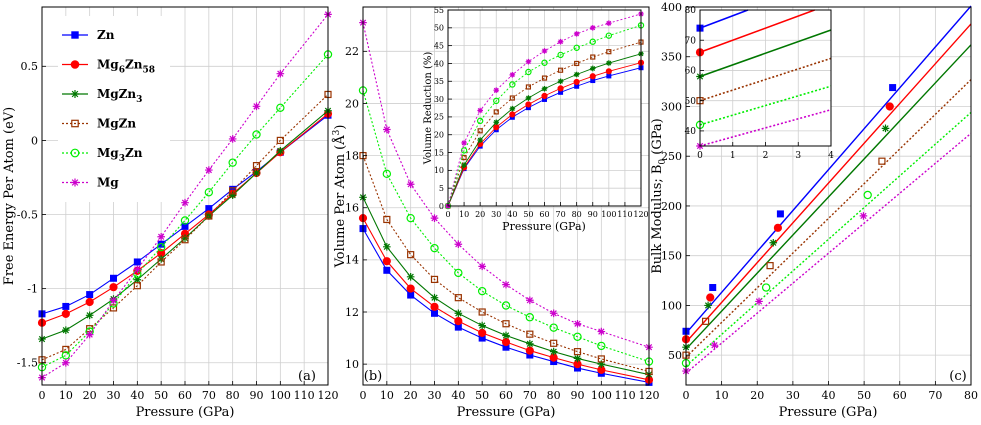 This screenshot has height=425, width=981. What do you see at coordinates (624, 214) in the screenshot?
I see `panel-b-inset-xtick-label: 110` at bounding box center [624, 214].